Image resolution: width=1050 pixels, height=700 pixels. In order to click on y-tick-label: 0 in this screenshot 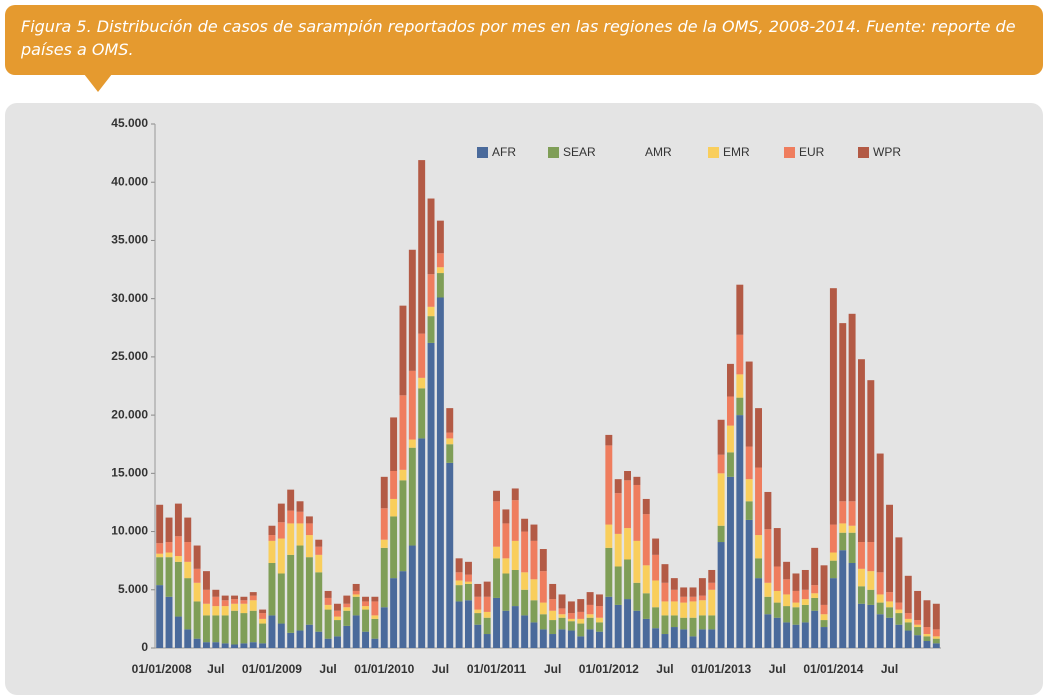, I will do `click(144, 647)`.